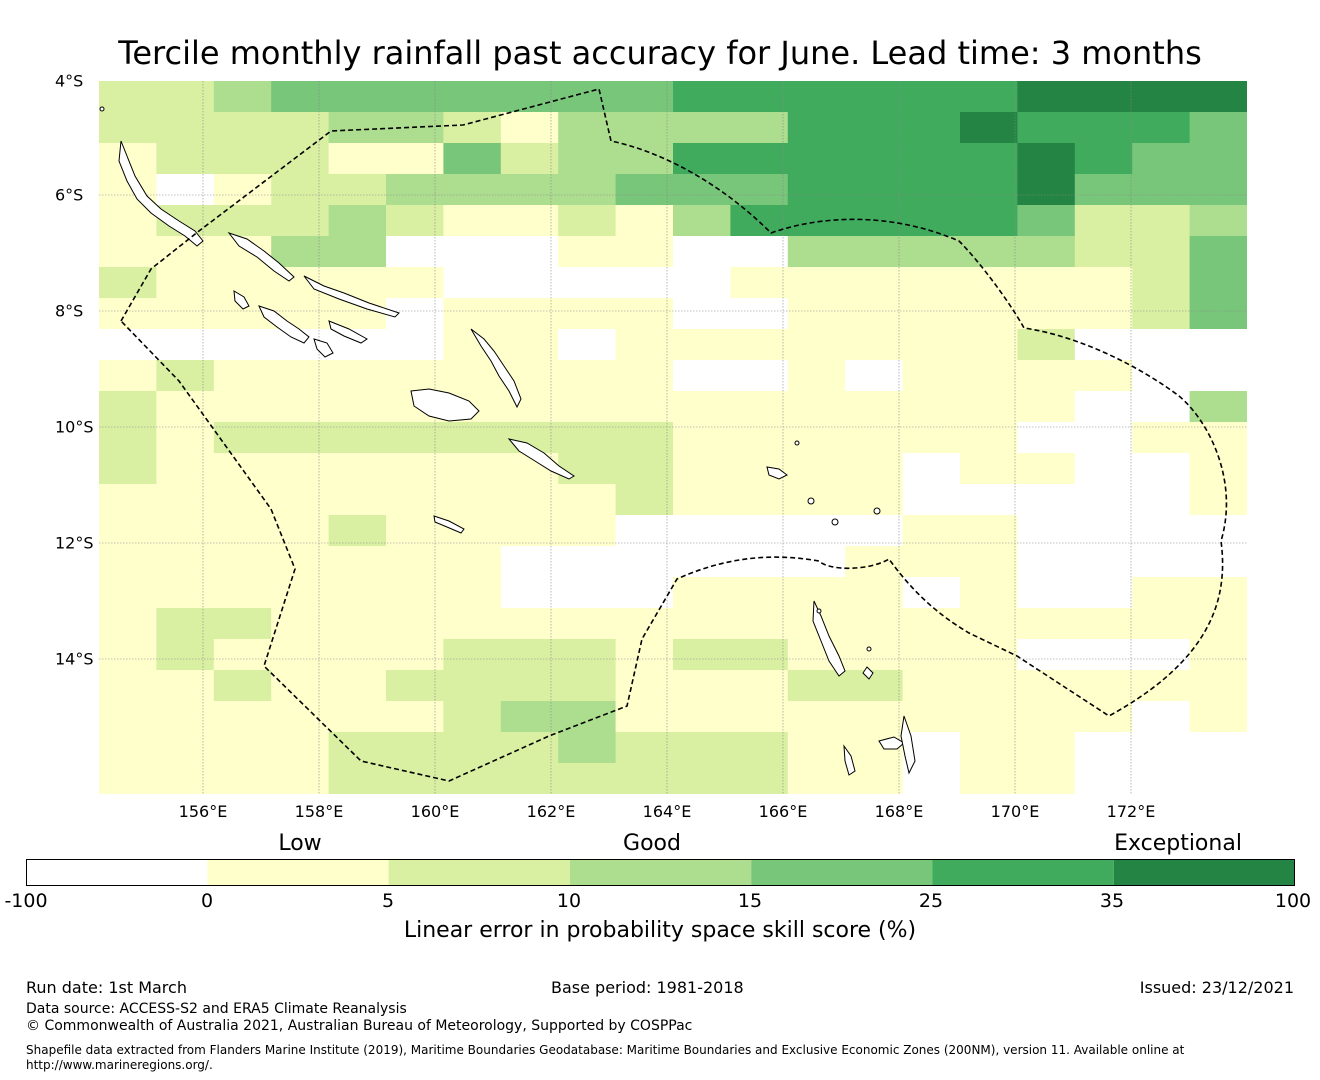 This screenshot has width=1320, height=1080. What do you see at coordinates (1293, 901) in the screenshot?
I see `tick-100: 100` at bounding box center [1293, 901].